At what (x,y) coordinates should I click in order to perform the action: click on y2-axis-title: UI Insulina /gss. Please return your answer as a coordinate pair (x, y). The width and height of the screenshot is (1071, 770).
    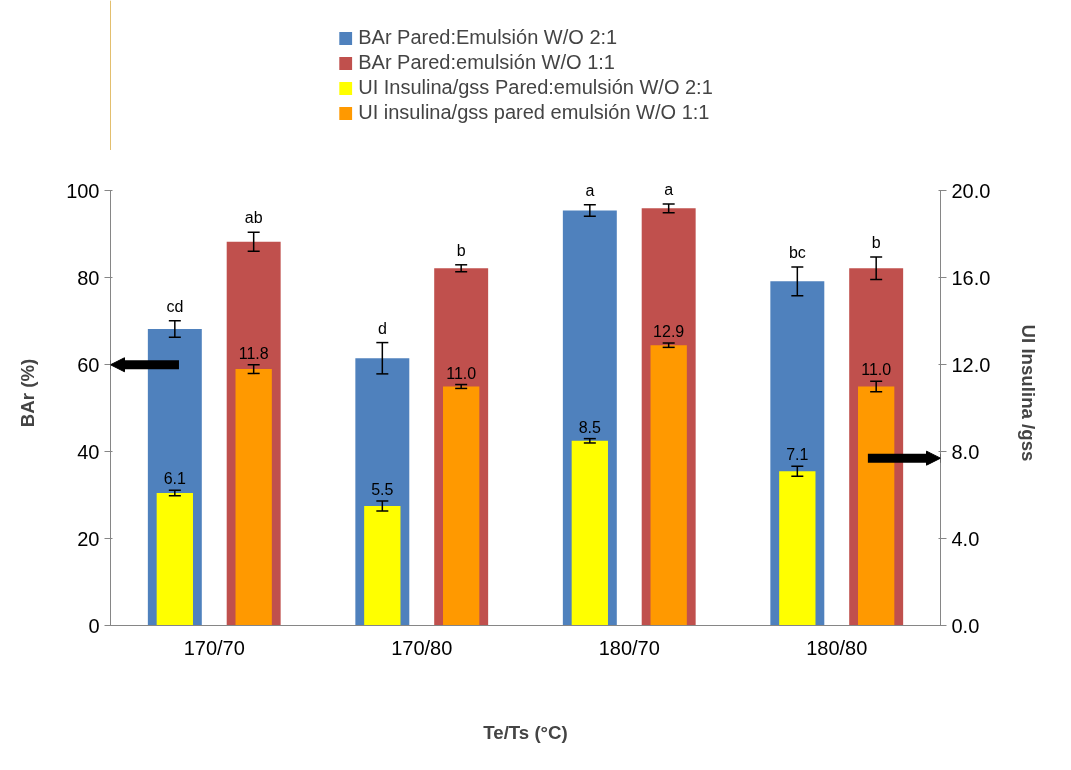
    Looking at the image, I should click on (1029, 393).